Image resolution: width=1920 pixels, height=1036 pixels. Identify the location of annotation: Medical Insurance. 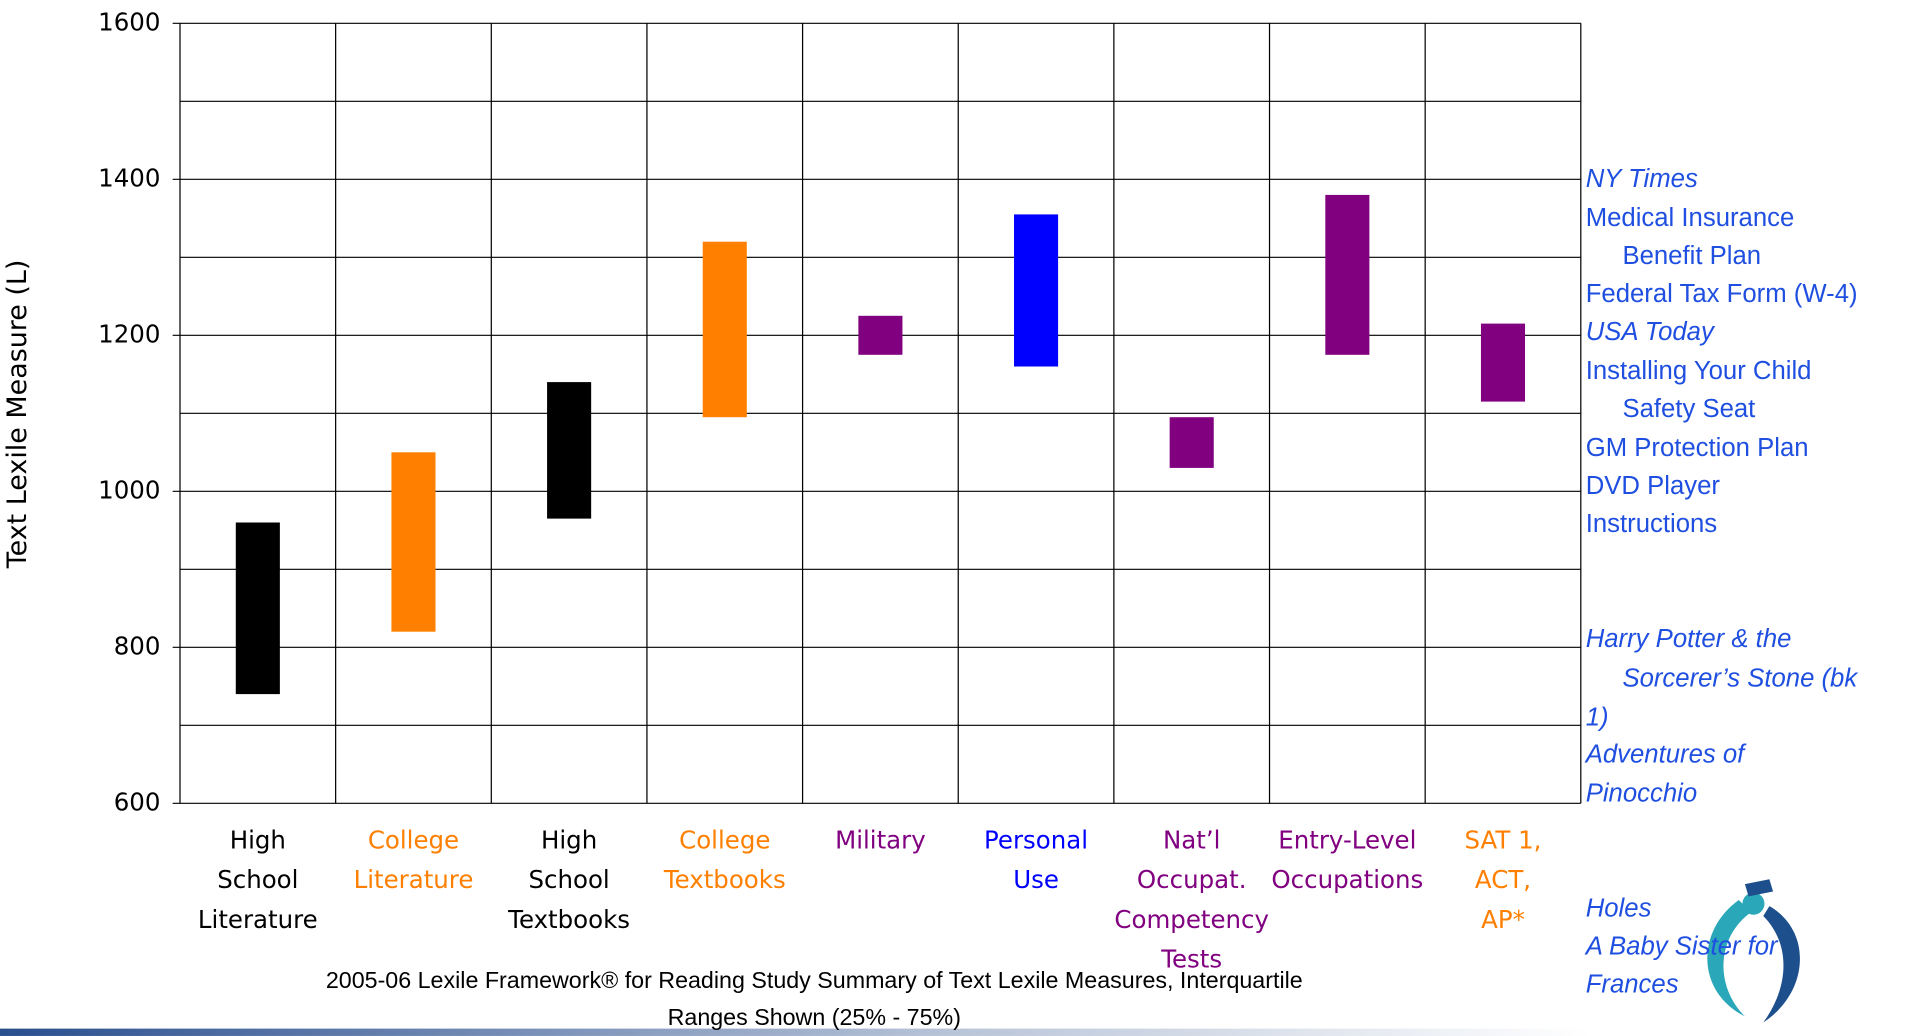
(1690, 218).